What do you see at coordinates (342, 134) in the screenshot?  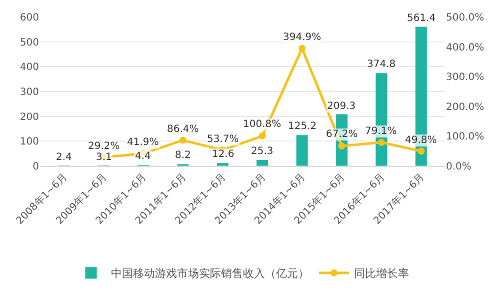 I see `data-label: 67.2%` at bounding box center [342, 134].